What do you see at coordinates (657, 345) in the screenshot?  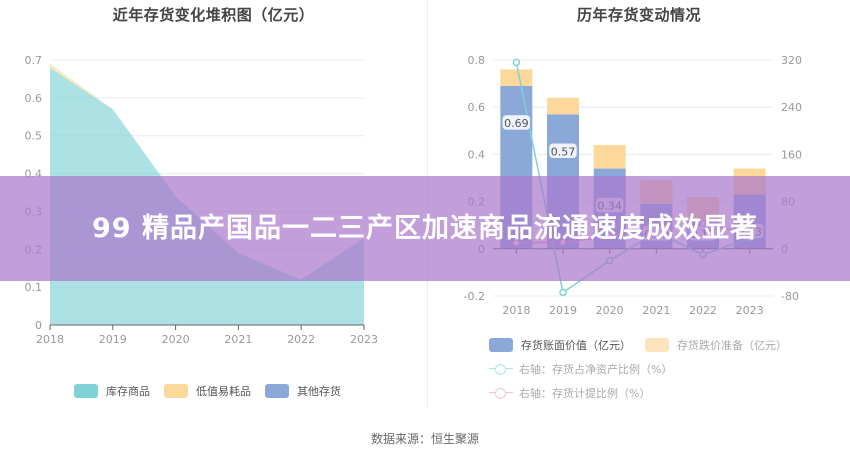 I see `legend-swatch-light-orange` at bounding box center [657, 345].